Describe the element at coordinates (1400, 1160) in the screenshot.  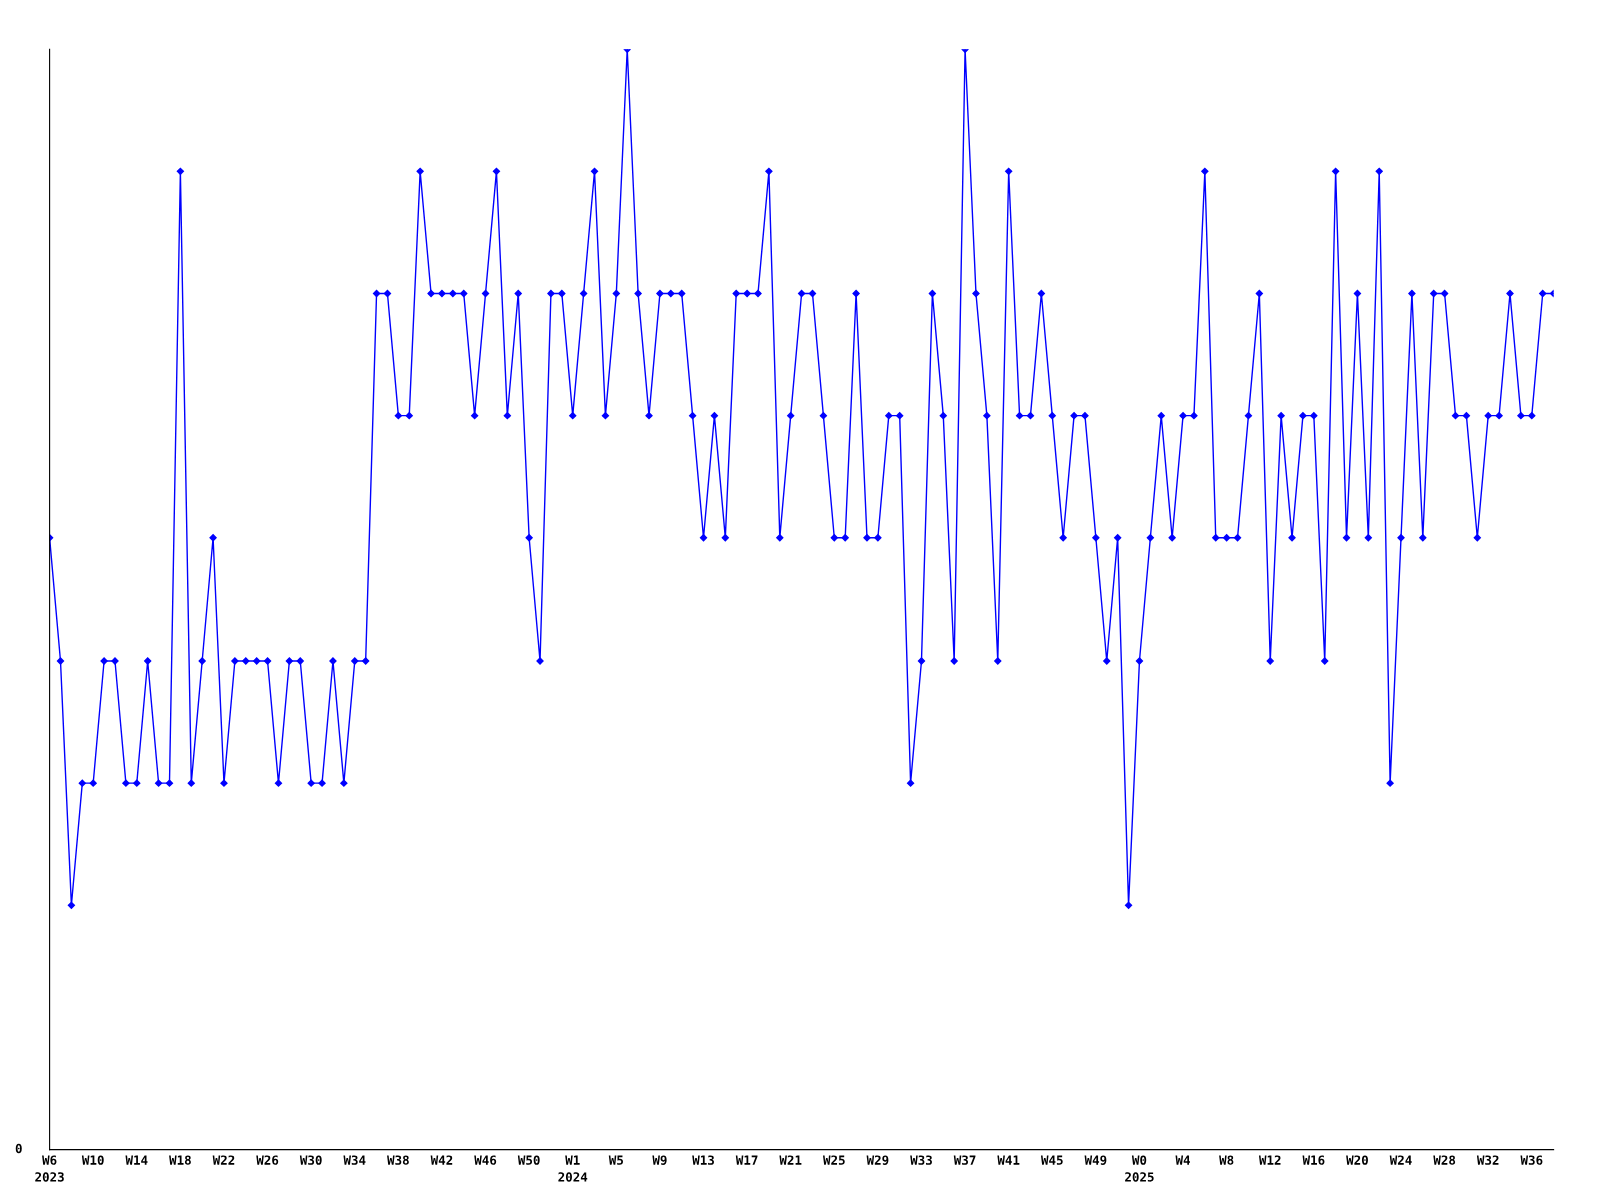
I see `x-tick-label: W24` at that location.